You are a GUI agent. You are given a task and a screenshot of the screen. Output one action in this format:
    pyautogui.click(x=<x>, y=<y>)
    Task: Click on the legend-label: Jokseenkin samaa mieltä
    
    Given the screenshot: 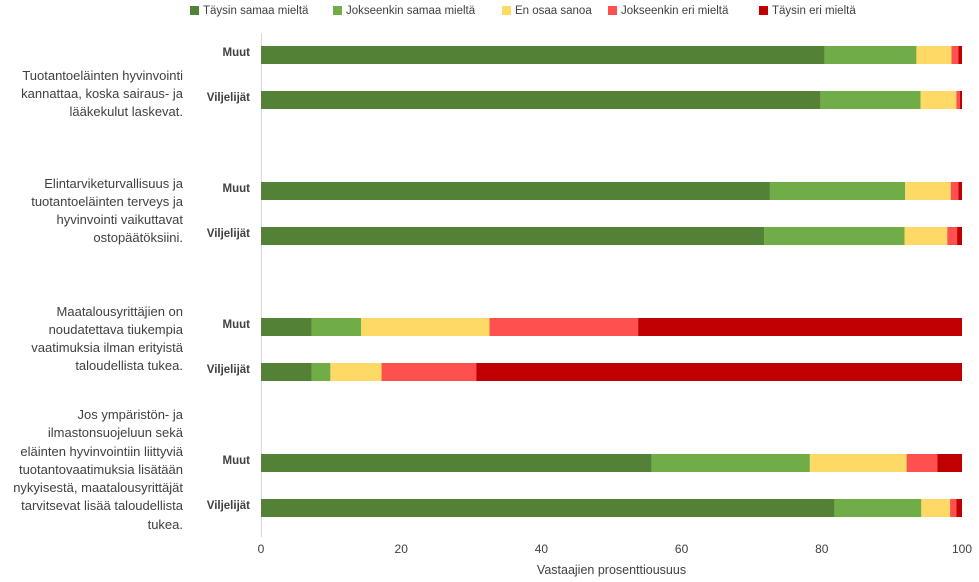 What is the action you would take?
    pyautogui.click(x=411, y=11)
    